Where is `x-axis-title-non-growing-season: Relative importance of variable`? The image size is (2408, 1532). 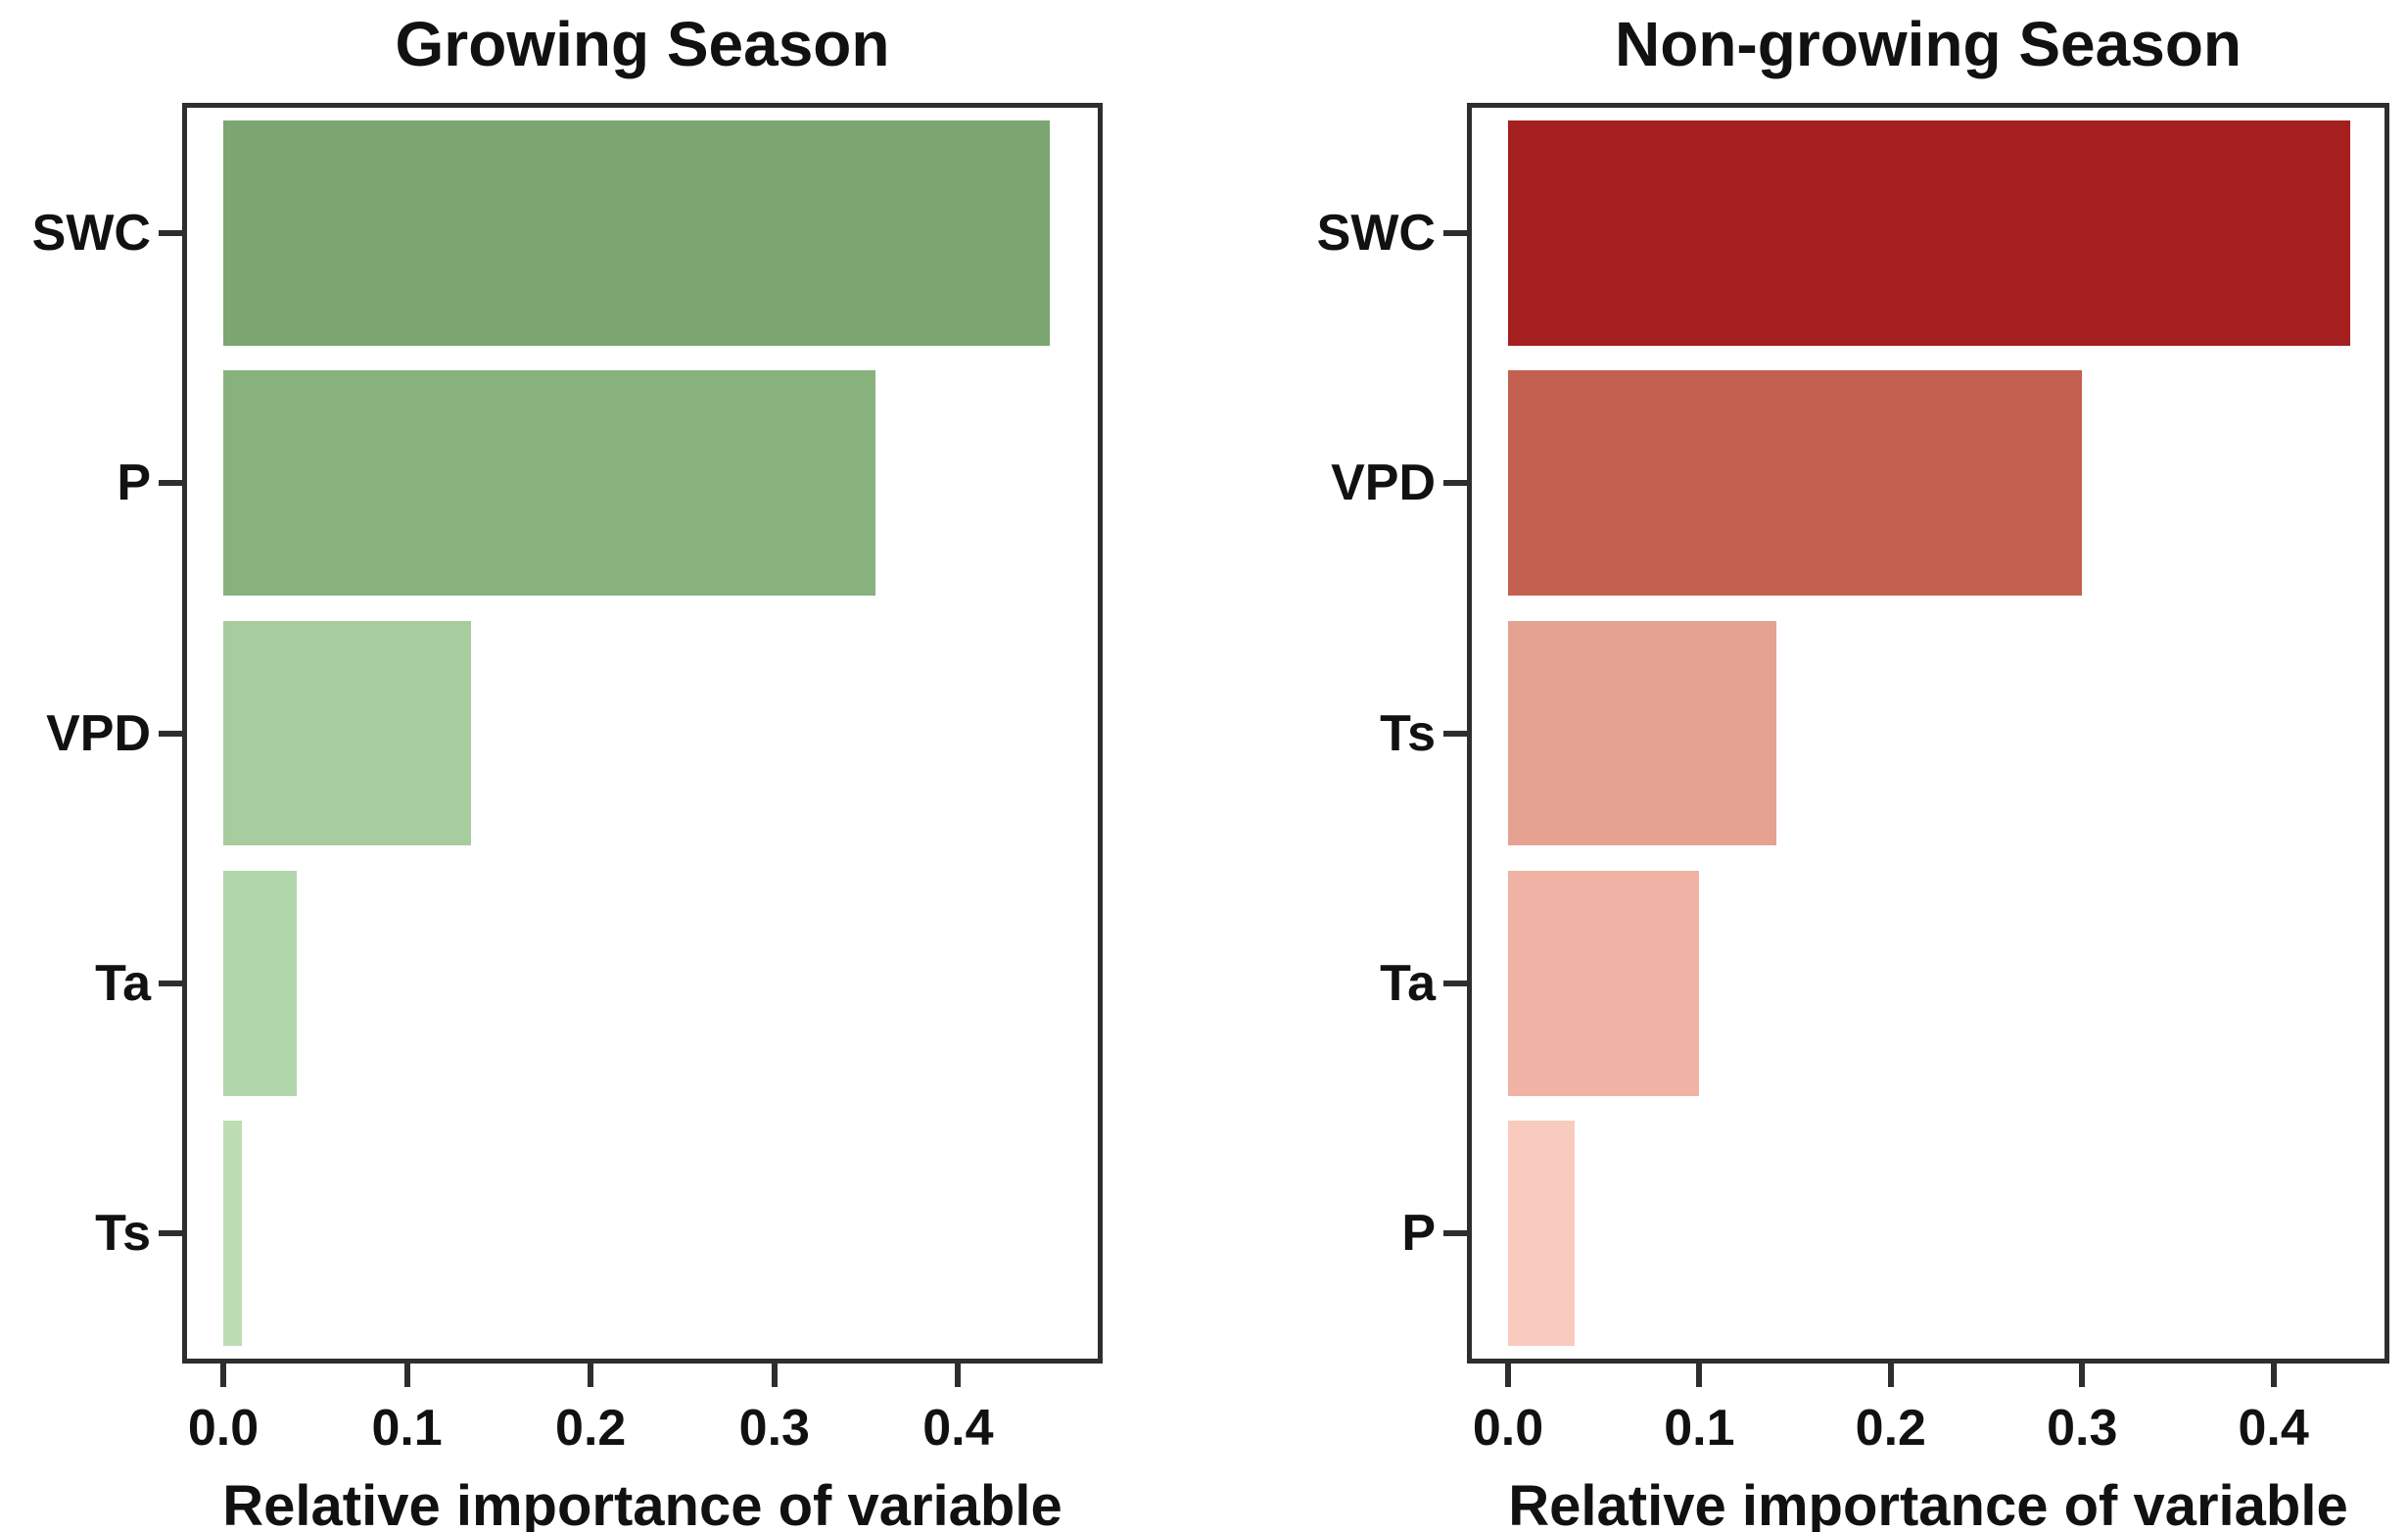 x-axis-title-non-growing-season: Relative importance of variable is located at coordinates (1928, 1503).